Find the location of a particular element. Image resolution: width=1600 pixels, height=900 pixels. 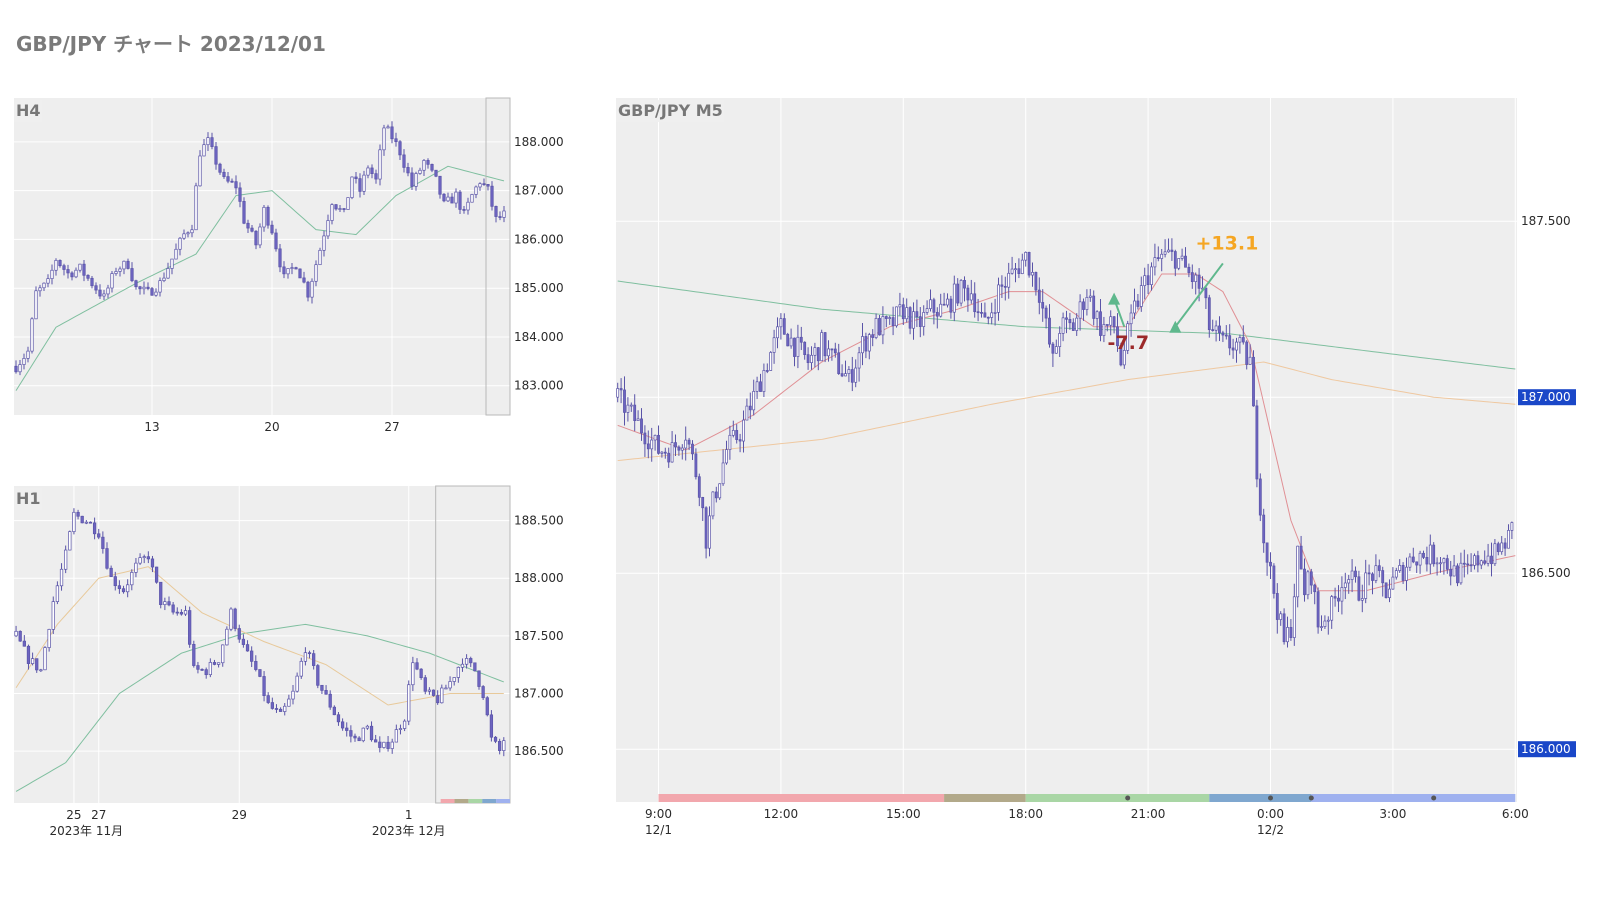

session-marker-dot is located at coordinates (1311, 798).